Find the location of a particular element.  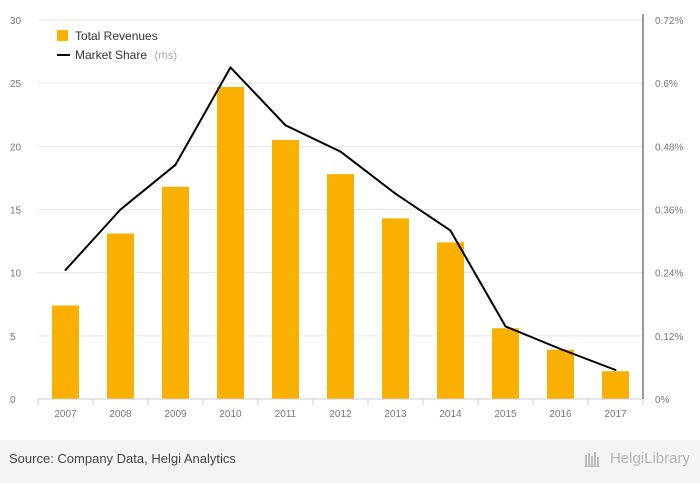

y-tick-label: 10 is located at coordinates (16, 274).